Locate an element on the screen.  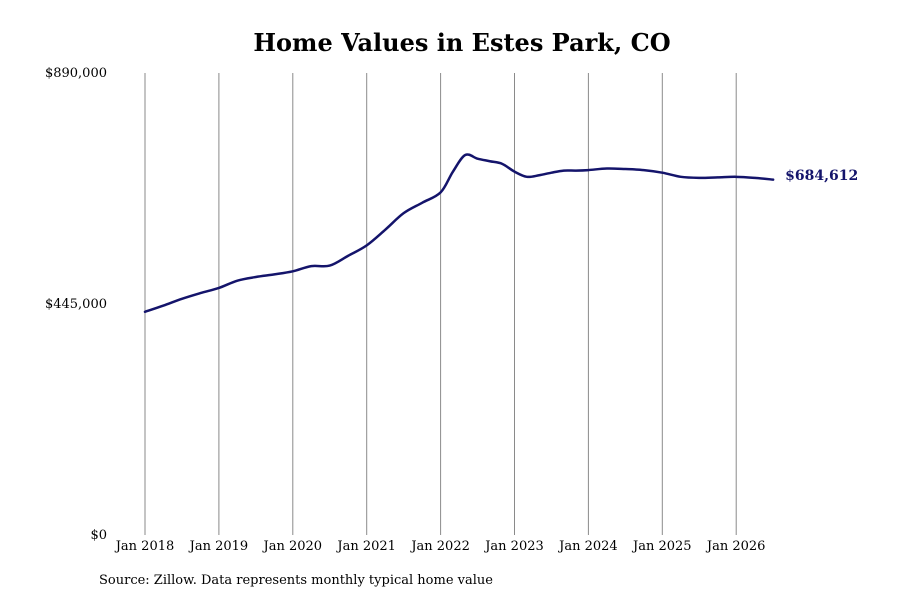
x-tick-label: Jan 2025 is located at coordinates (661, 546).